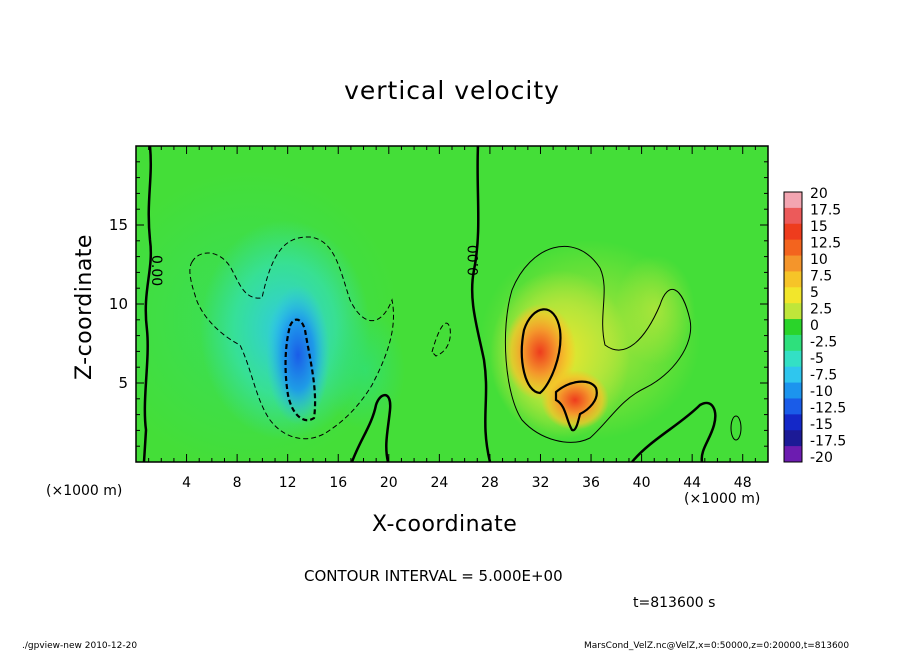 The width and height of the screenshot is (904, 654). What do you see at coordinates (186, 483) in the screenshot?
I see `x-tick-label: 4` at bounding box center [186, 483].